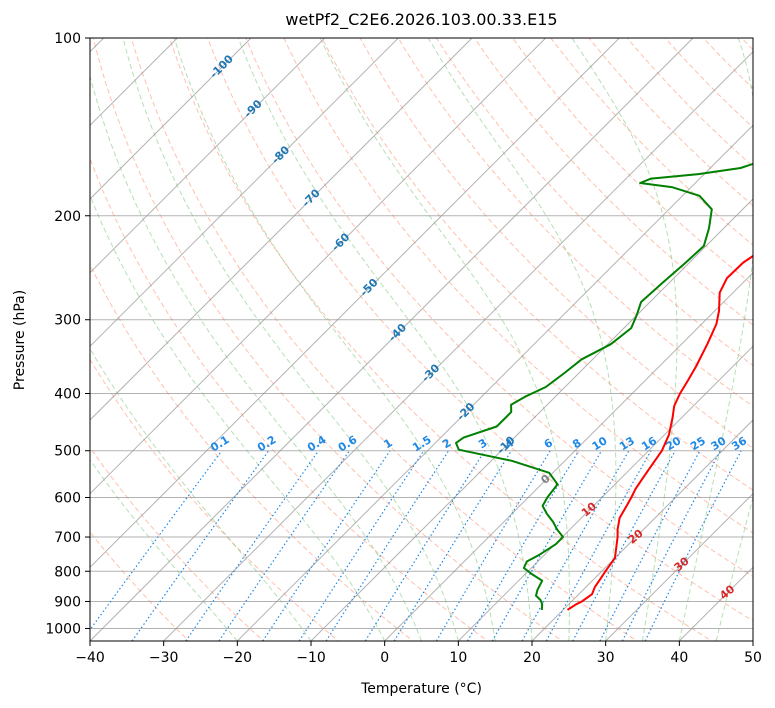  What do you see at coordinates (458, 658) in the screenshot?
I see `x-tick-label: 10` at bounding box center [458, 658].